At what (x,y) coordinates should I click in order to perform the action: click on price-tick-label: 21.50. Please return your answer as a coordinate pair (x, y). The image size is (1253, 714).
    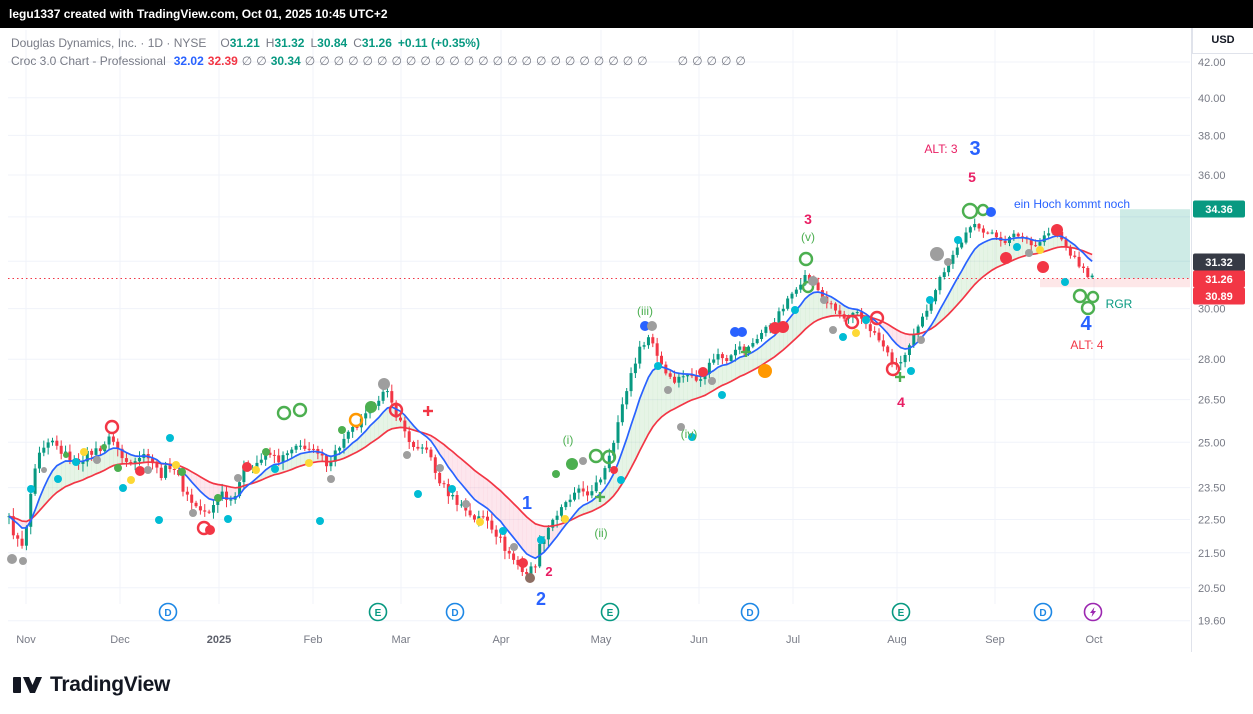
    Looking at the image, I should click on (1212, 554).